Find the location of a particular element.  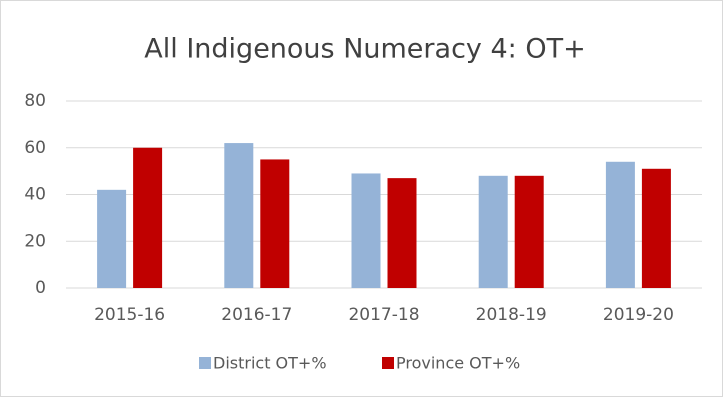

legend-label: Province OT+% is located at coordinates (458, 363).